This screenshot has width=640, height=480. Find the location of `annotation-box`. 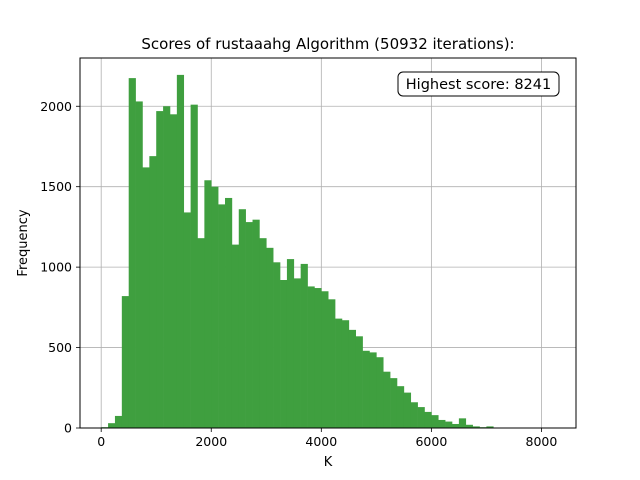

annotation-box is located at coordinates (478, 84).